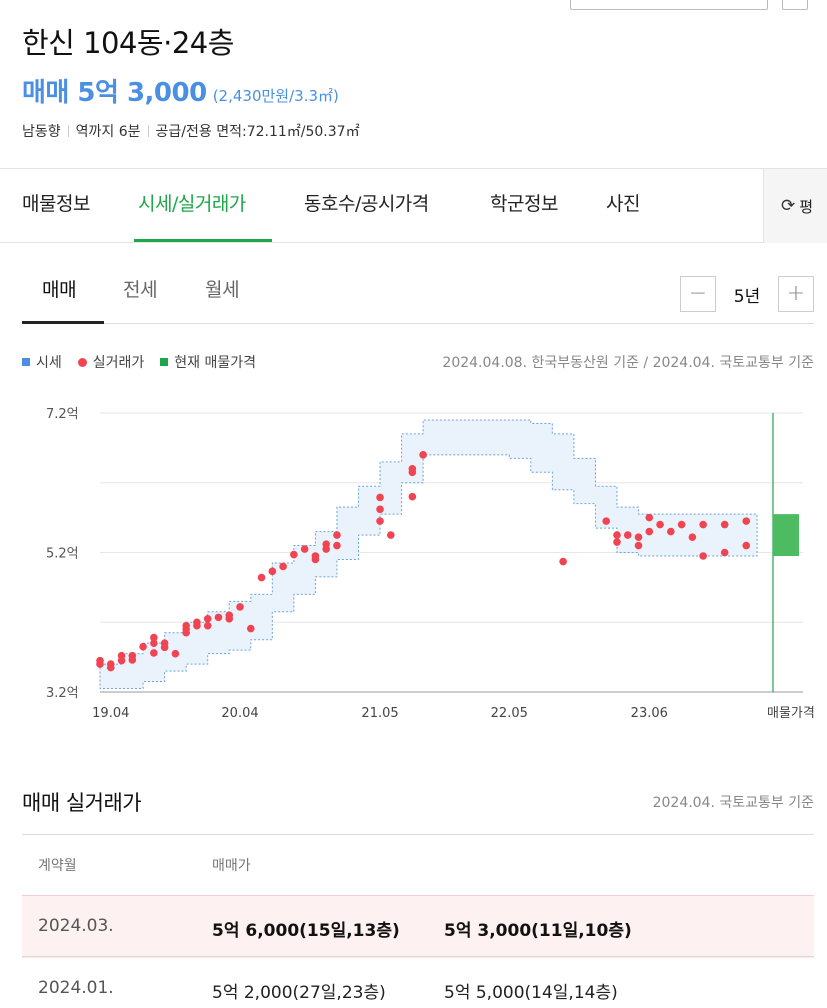 The height and width of the screenshot is (1008, 827). Describe the element at coordinates (59, 290) in the screenshot. I see `subtab-sale: 매매` at that location.